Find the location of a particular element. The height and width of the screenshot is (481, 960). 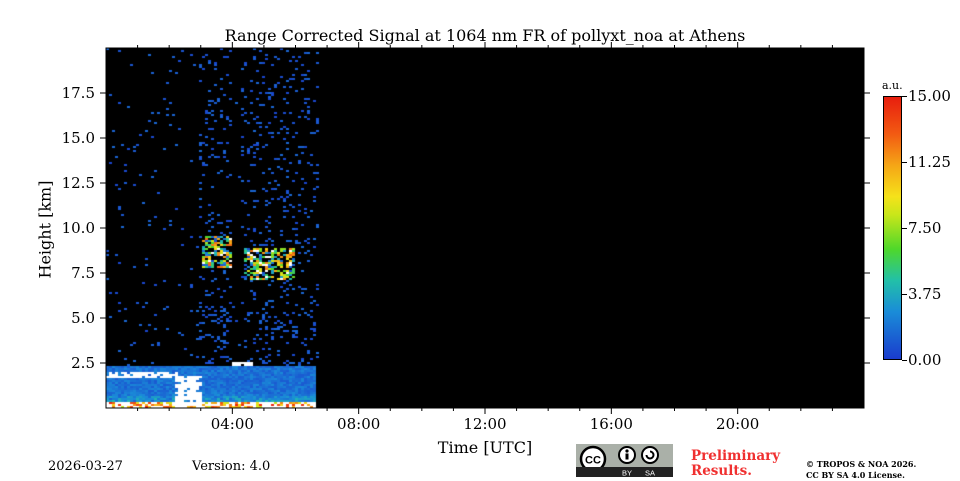

cc-icon-text: CC is located at coordinates (593, 461).